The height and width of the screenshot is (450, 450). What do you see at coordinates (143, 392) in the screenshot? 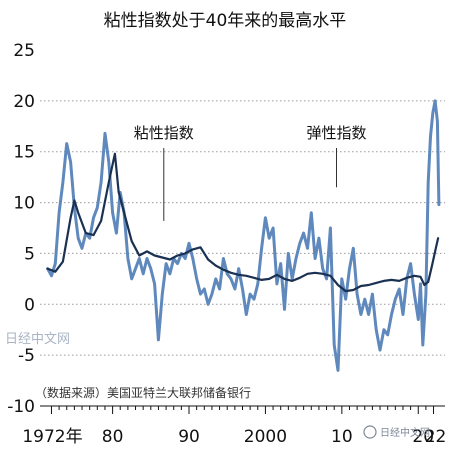
I see `source-note: （数据来源）美国亚特兰大联邦储备银行` at bounding box center [143, 392].